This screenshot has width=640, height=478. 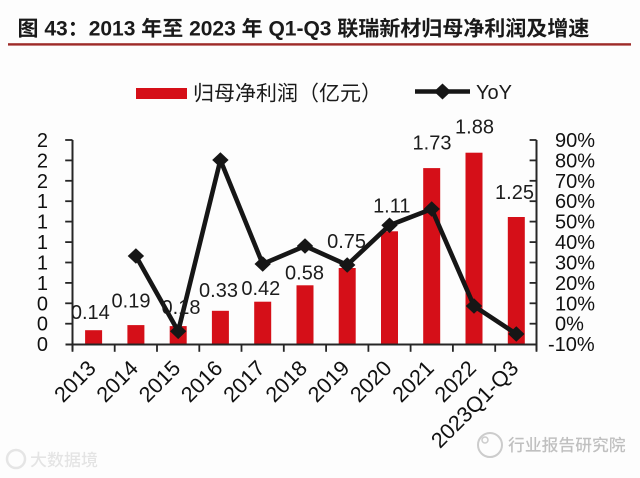 What do you see at coordinates (575, 264) in the screenshot?
I see `svg-text: 30%` at bounding box center [575, 264].